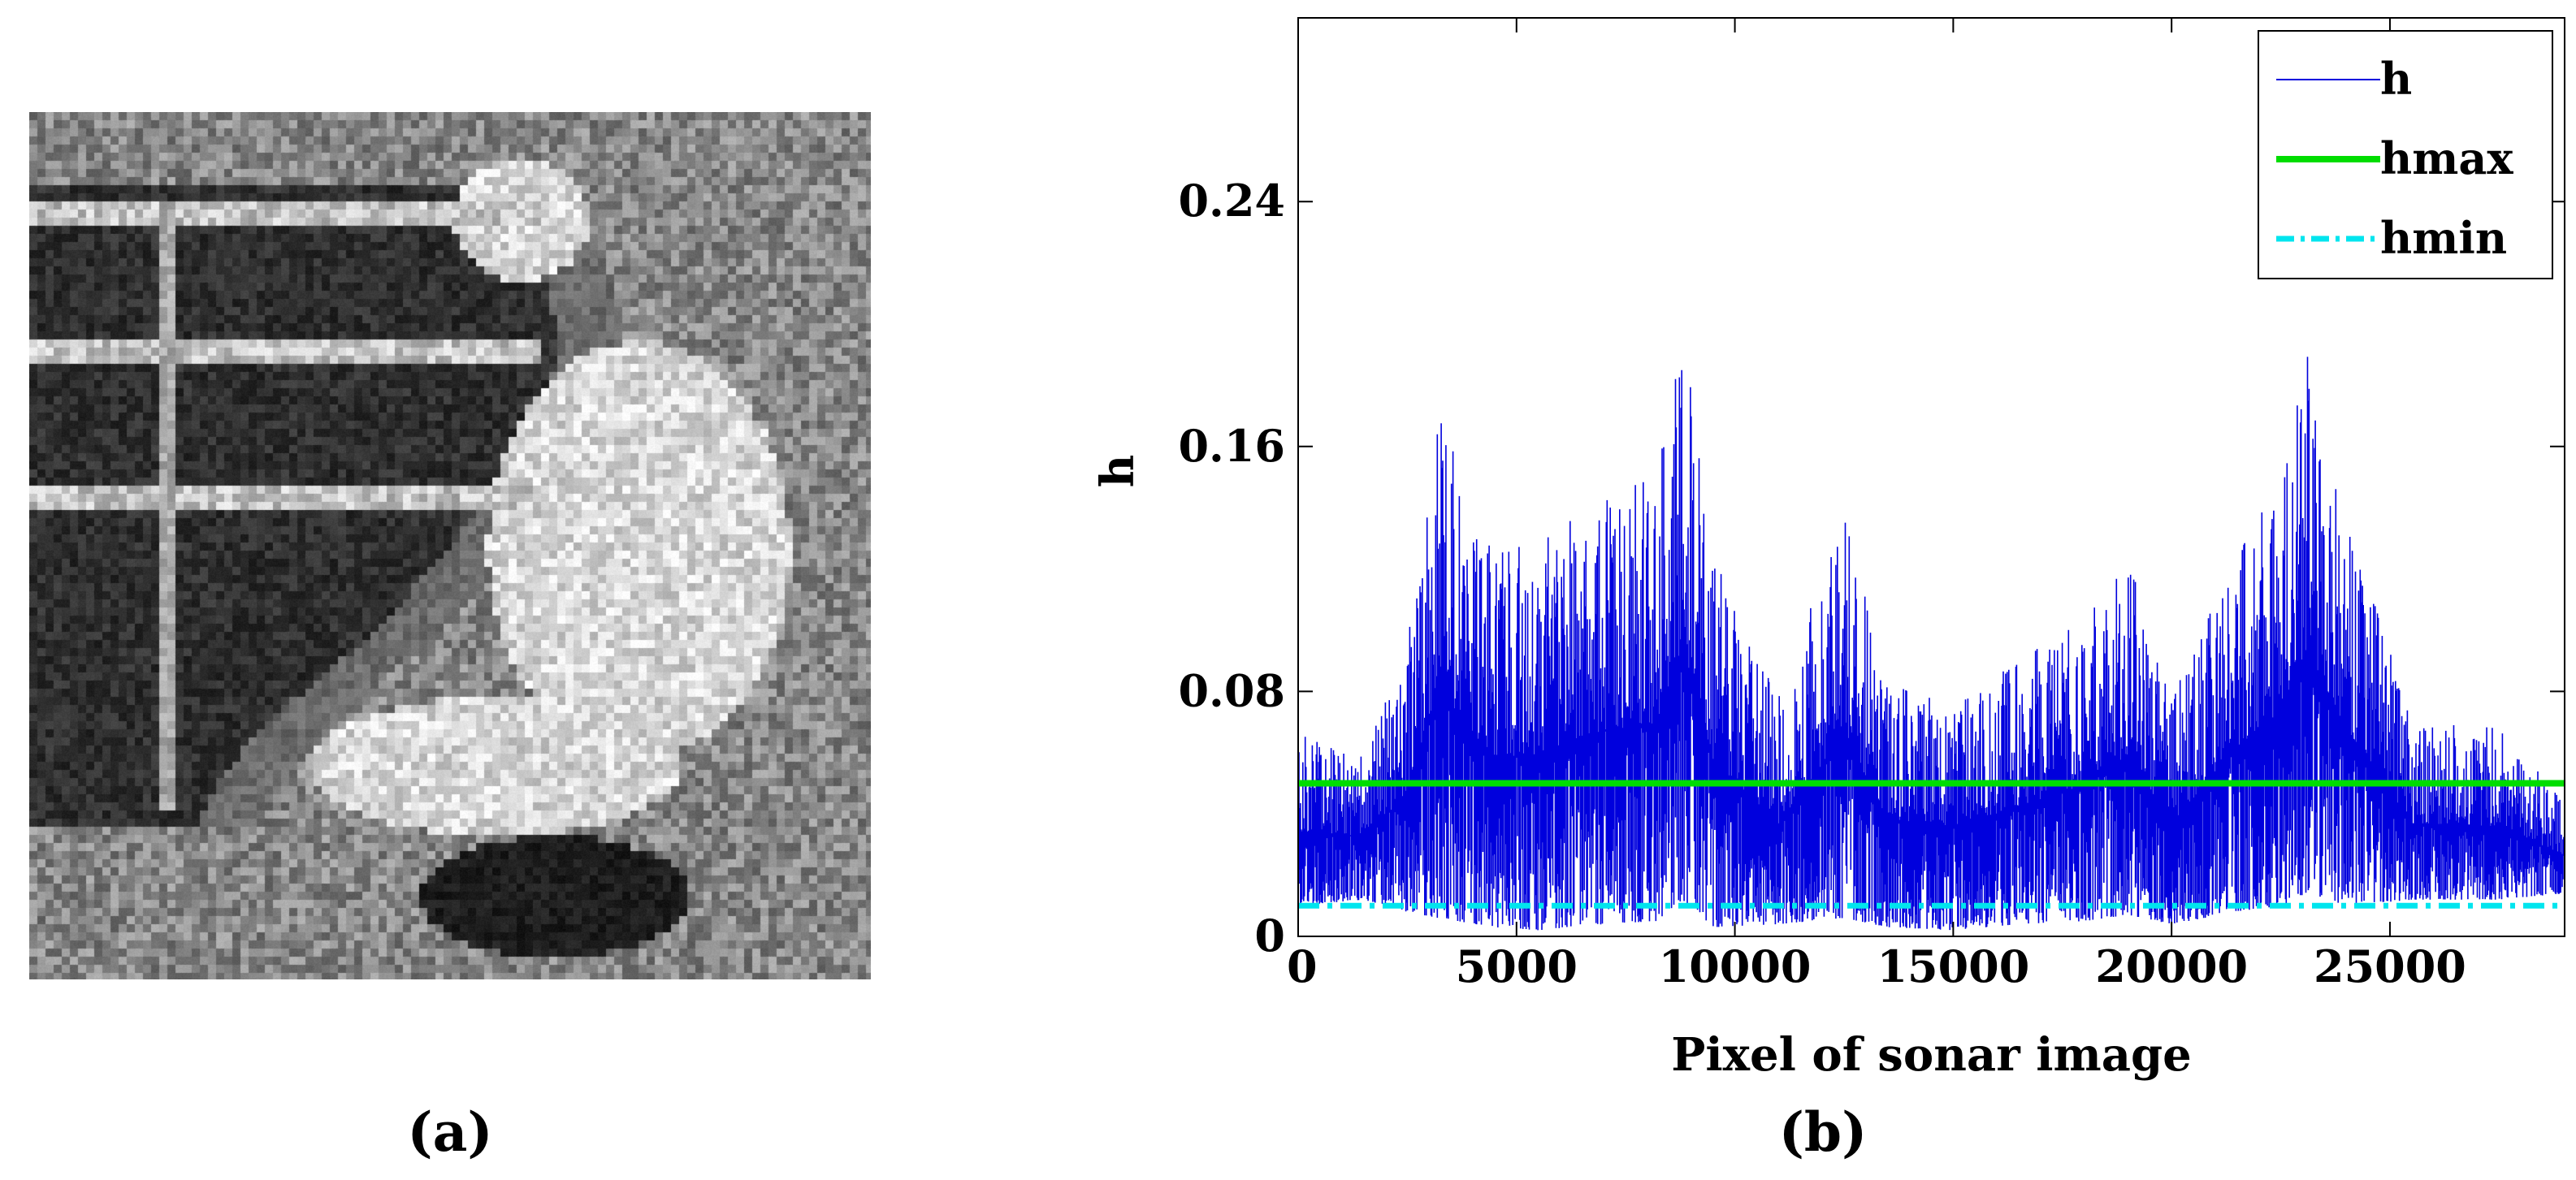 The image size is (2576, 1180). I want to click on x-tick-label: 10000, so click(1736, 966).